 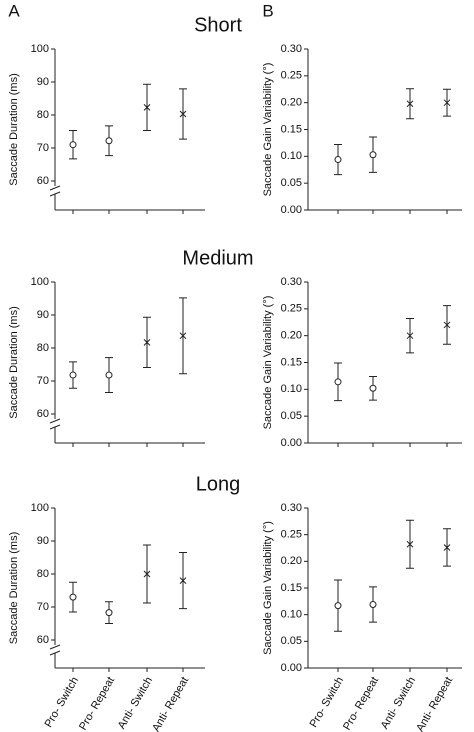 What do you see at coordinates (267, 10) in the screenshot?
I see `panel-label: B` at bounding box center [267, 10].